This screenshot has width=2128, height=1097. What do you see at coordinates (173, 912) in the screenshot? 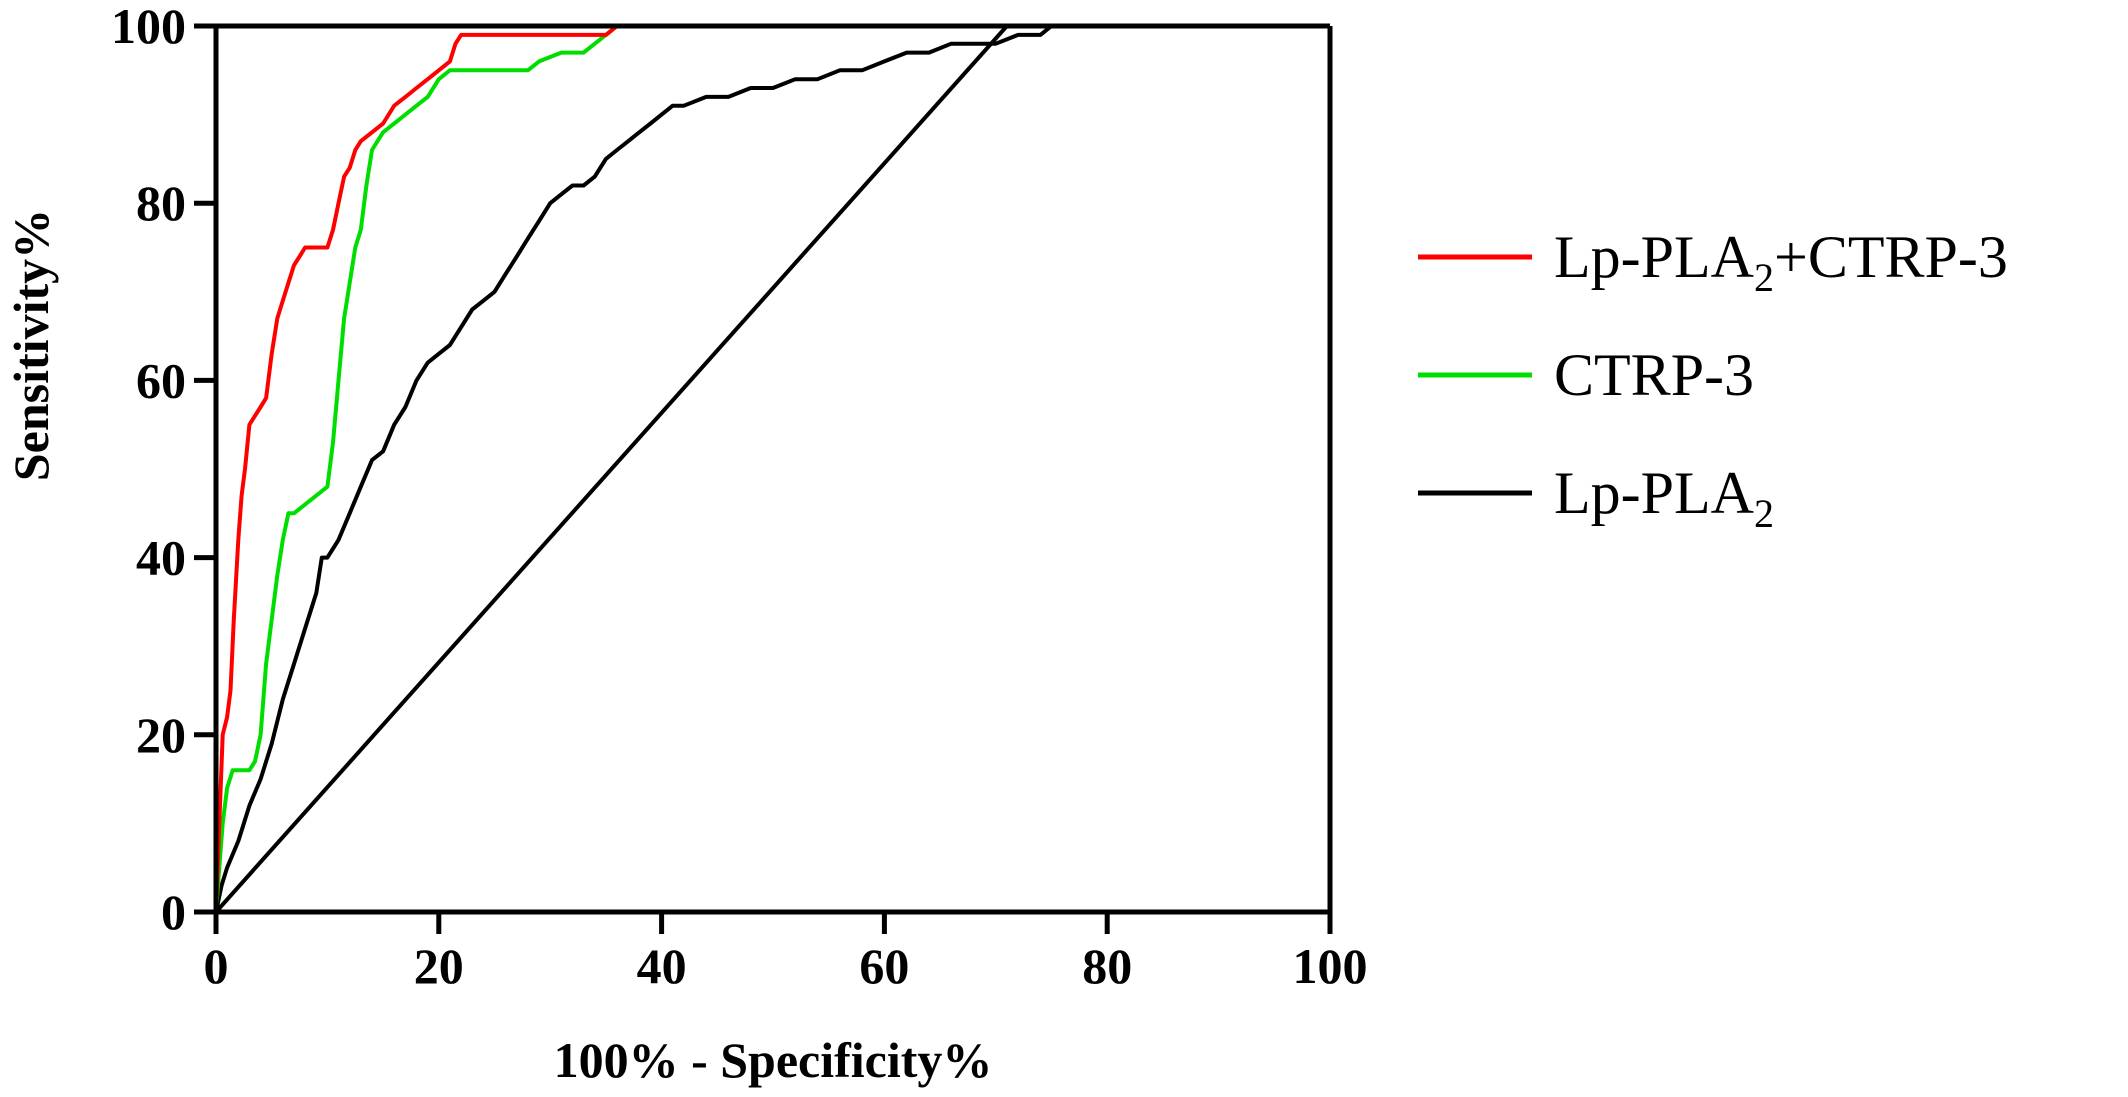
I see `y-tick-label: 0` at bounding box center [173, 912].